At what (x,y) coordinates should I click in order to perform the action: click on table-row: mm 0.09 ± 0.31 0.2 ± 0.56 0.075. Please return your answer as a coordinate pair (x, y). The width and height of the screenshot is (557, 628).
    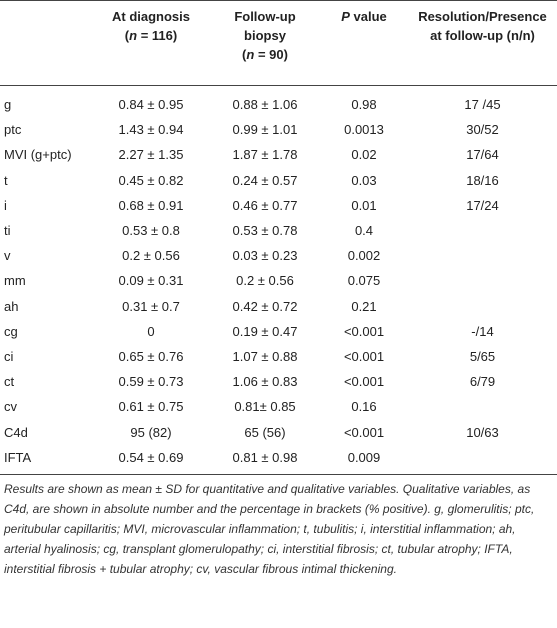
    Looking at the image, I should click on (278, 280).